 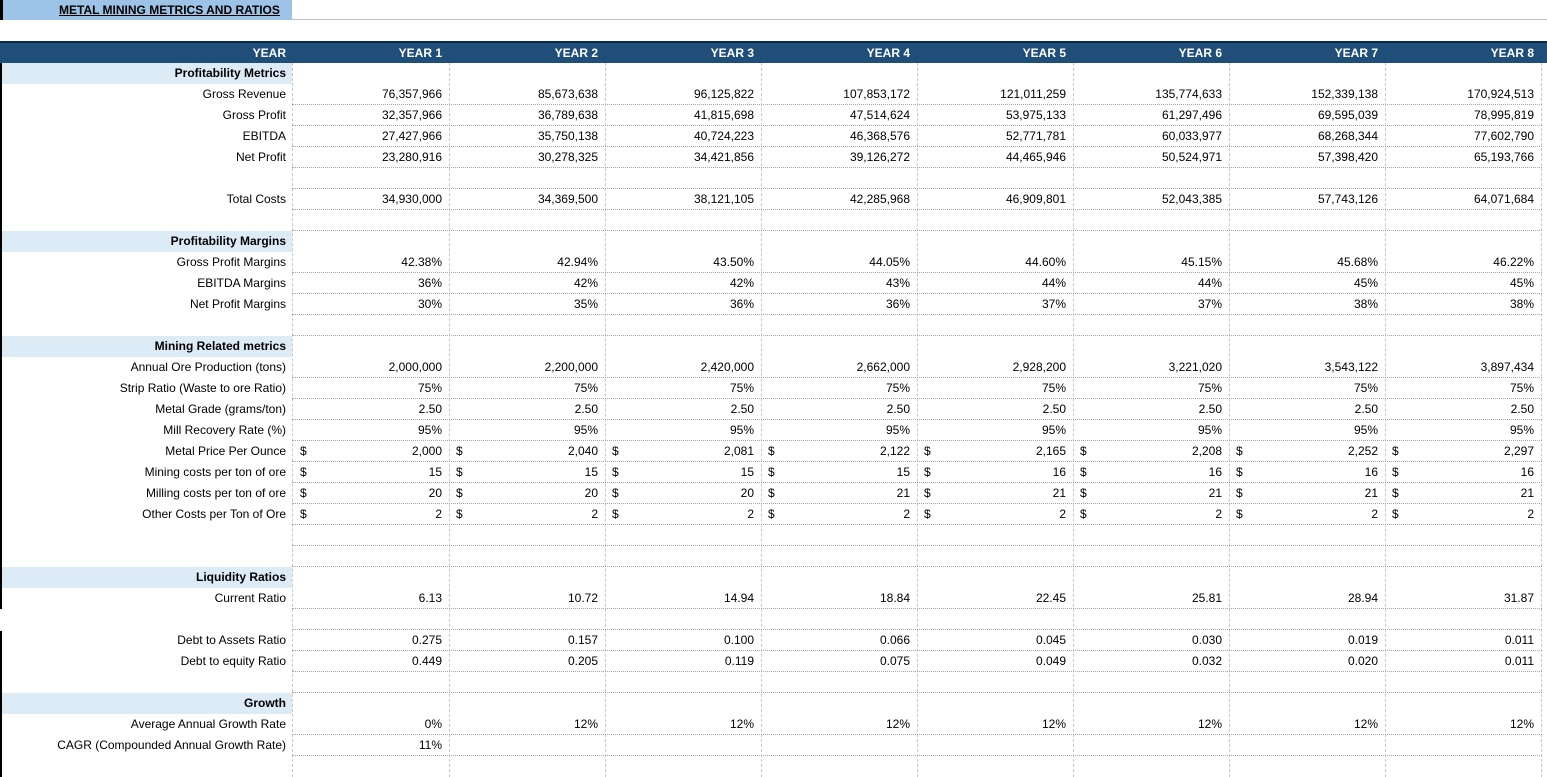 What do you see at coordinates (264, 136) in the screenshot?
I see `row-label: EBITDA` at bounding box center [264, 136].